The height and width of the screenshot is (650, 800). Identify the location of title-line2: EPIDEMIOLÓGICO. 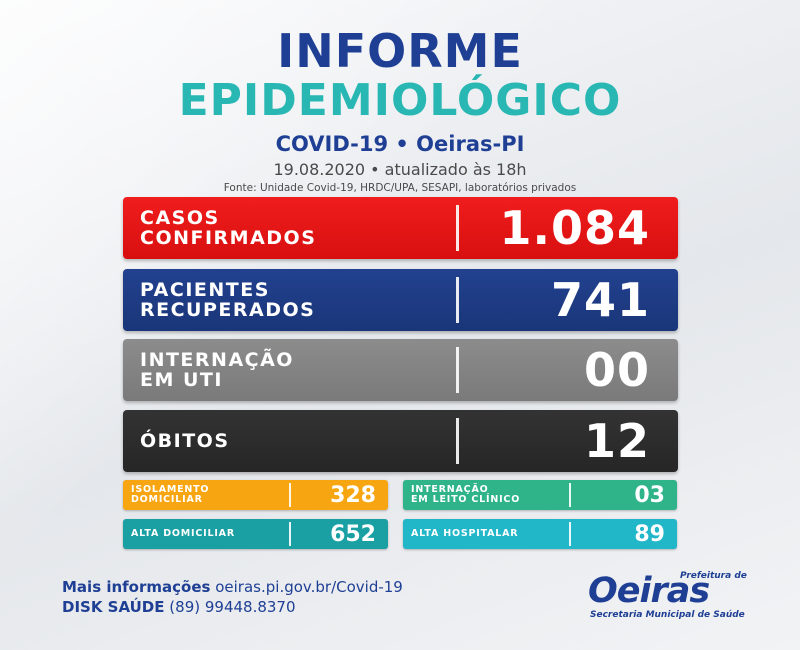
(400, 100).